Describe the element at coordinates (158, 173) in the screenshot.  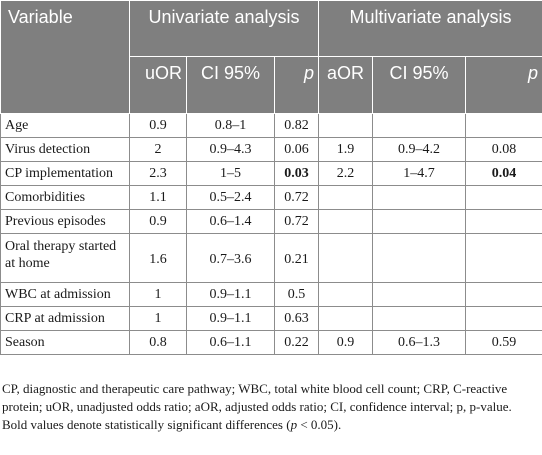
I see `cell-uor: 2.3` at that location.